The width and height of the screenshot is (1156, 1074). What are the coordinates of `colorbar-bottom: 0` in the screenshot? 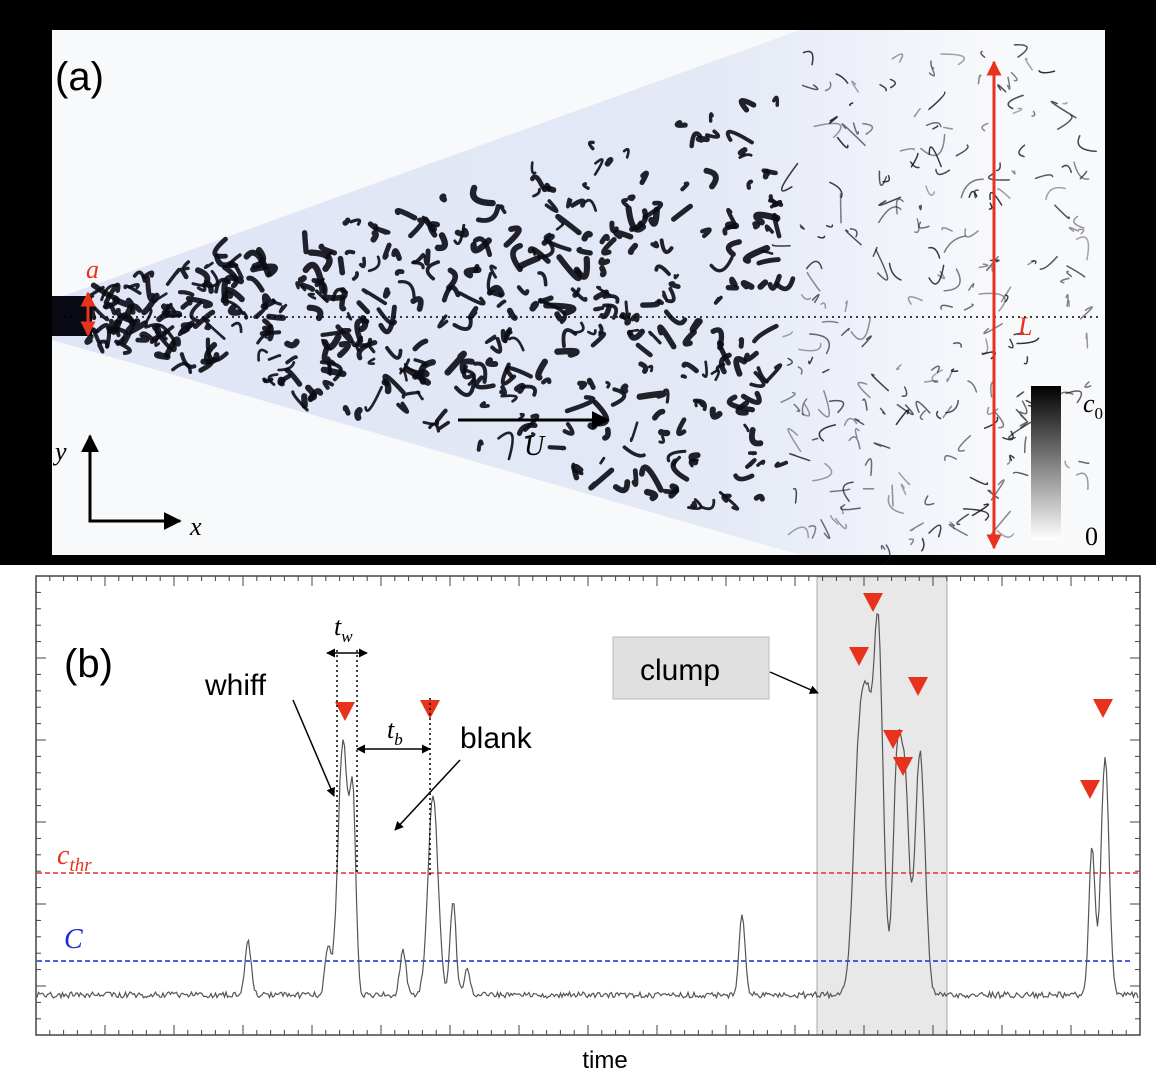 It's located at (1091, 536).